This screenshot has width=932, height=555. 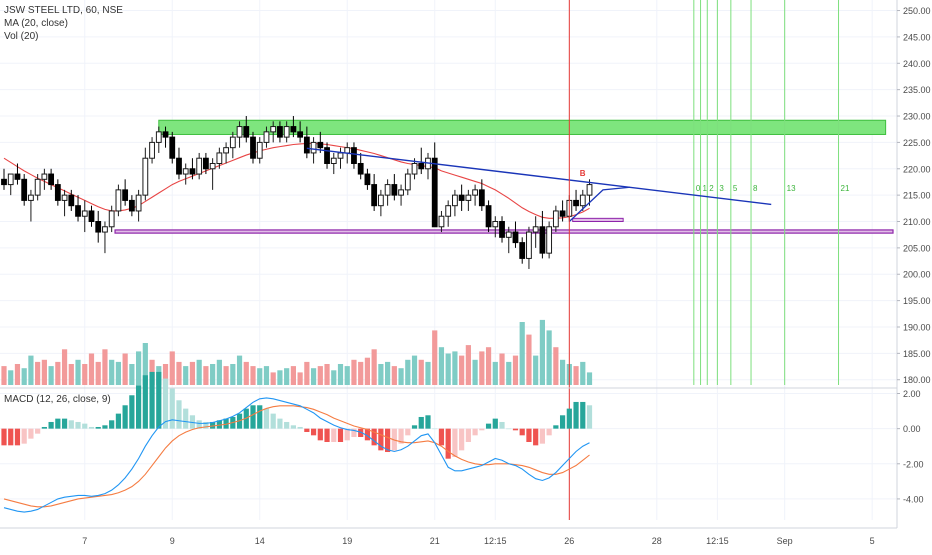 What do you see at coordinates (539, 176) in the screenshot?
I see `trendline` at bounding box center [539, 176].